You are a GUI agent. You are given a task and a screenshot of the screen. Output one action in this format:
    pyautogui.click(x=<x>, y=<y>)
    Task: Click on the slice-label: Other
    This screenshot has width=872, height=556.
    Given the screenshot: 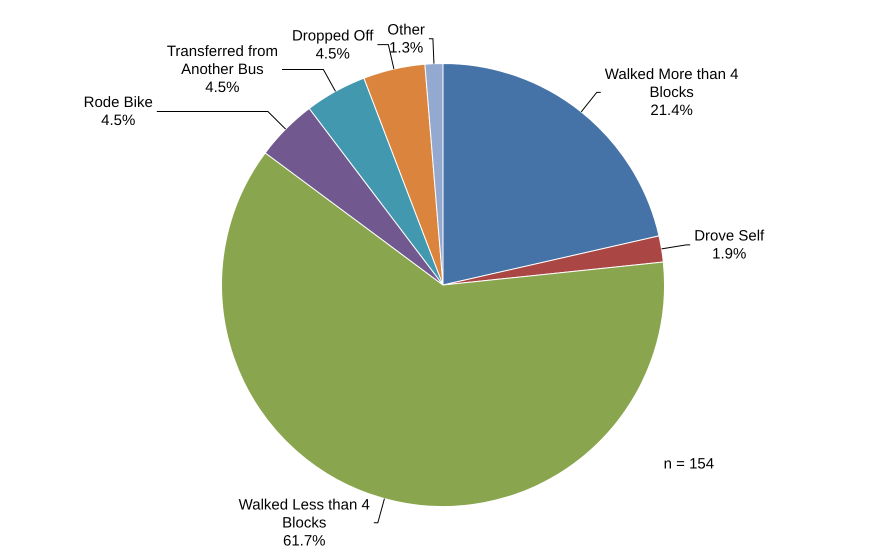 What is the action you would take?
    pyautogui.click(x=406, y=29)
    